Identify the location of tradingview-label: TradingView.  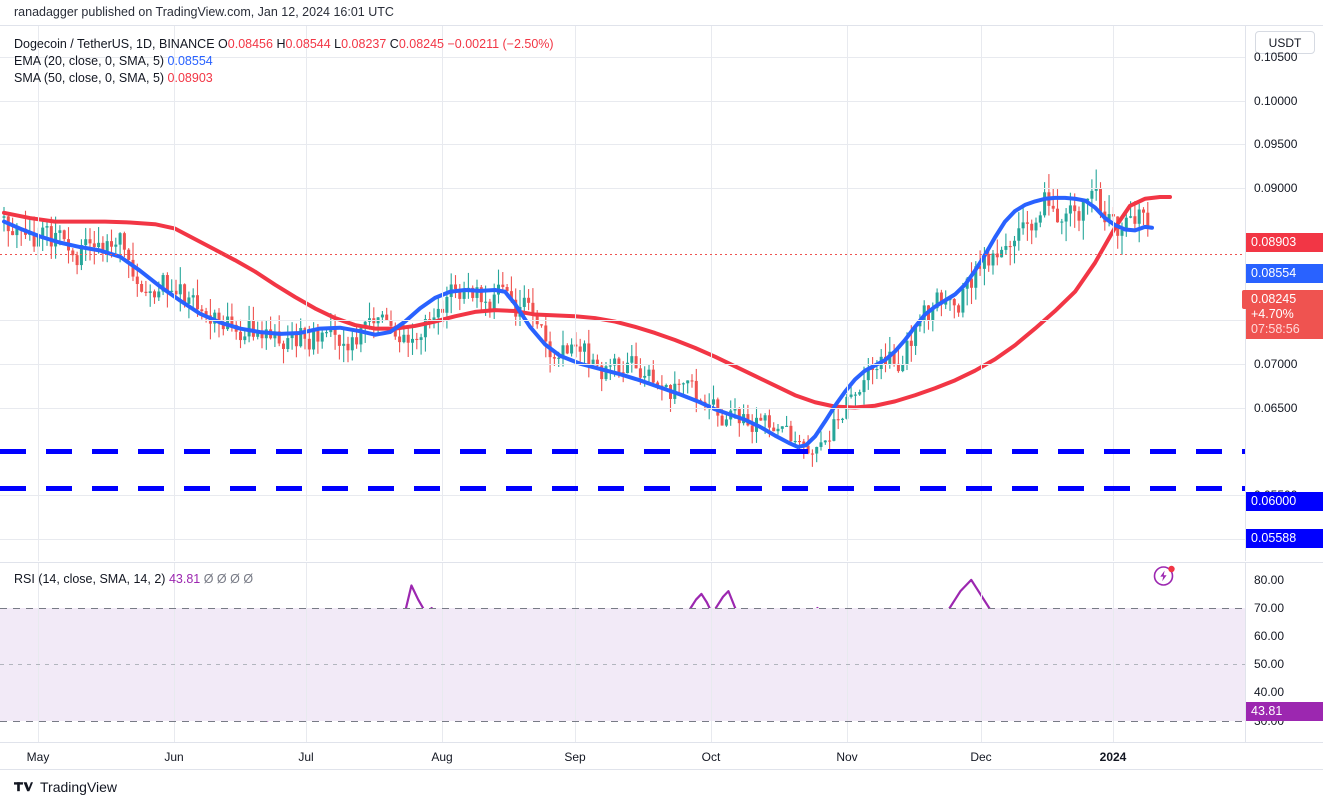
(79, 787).